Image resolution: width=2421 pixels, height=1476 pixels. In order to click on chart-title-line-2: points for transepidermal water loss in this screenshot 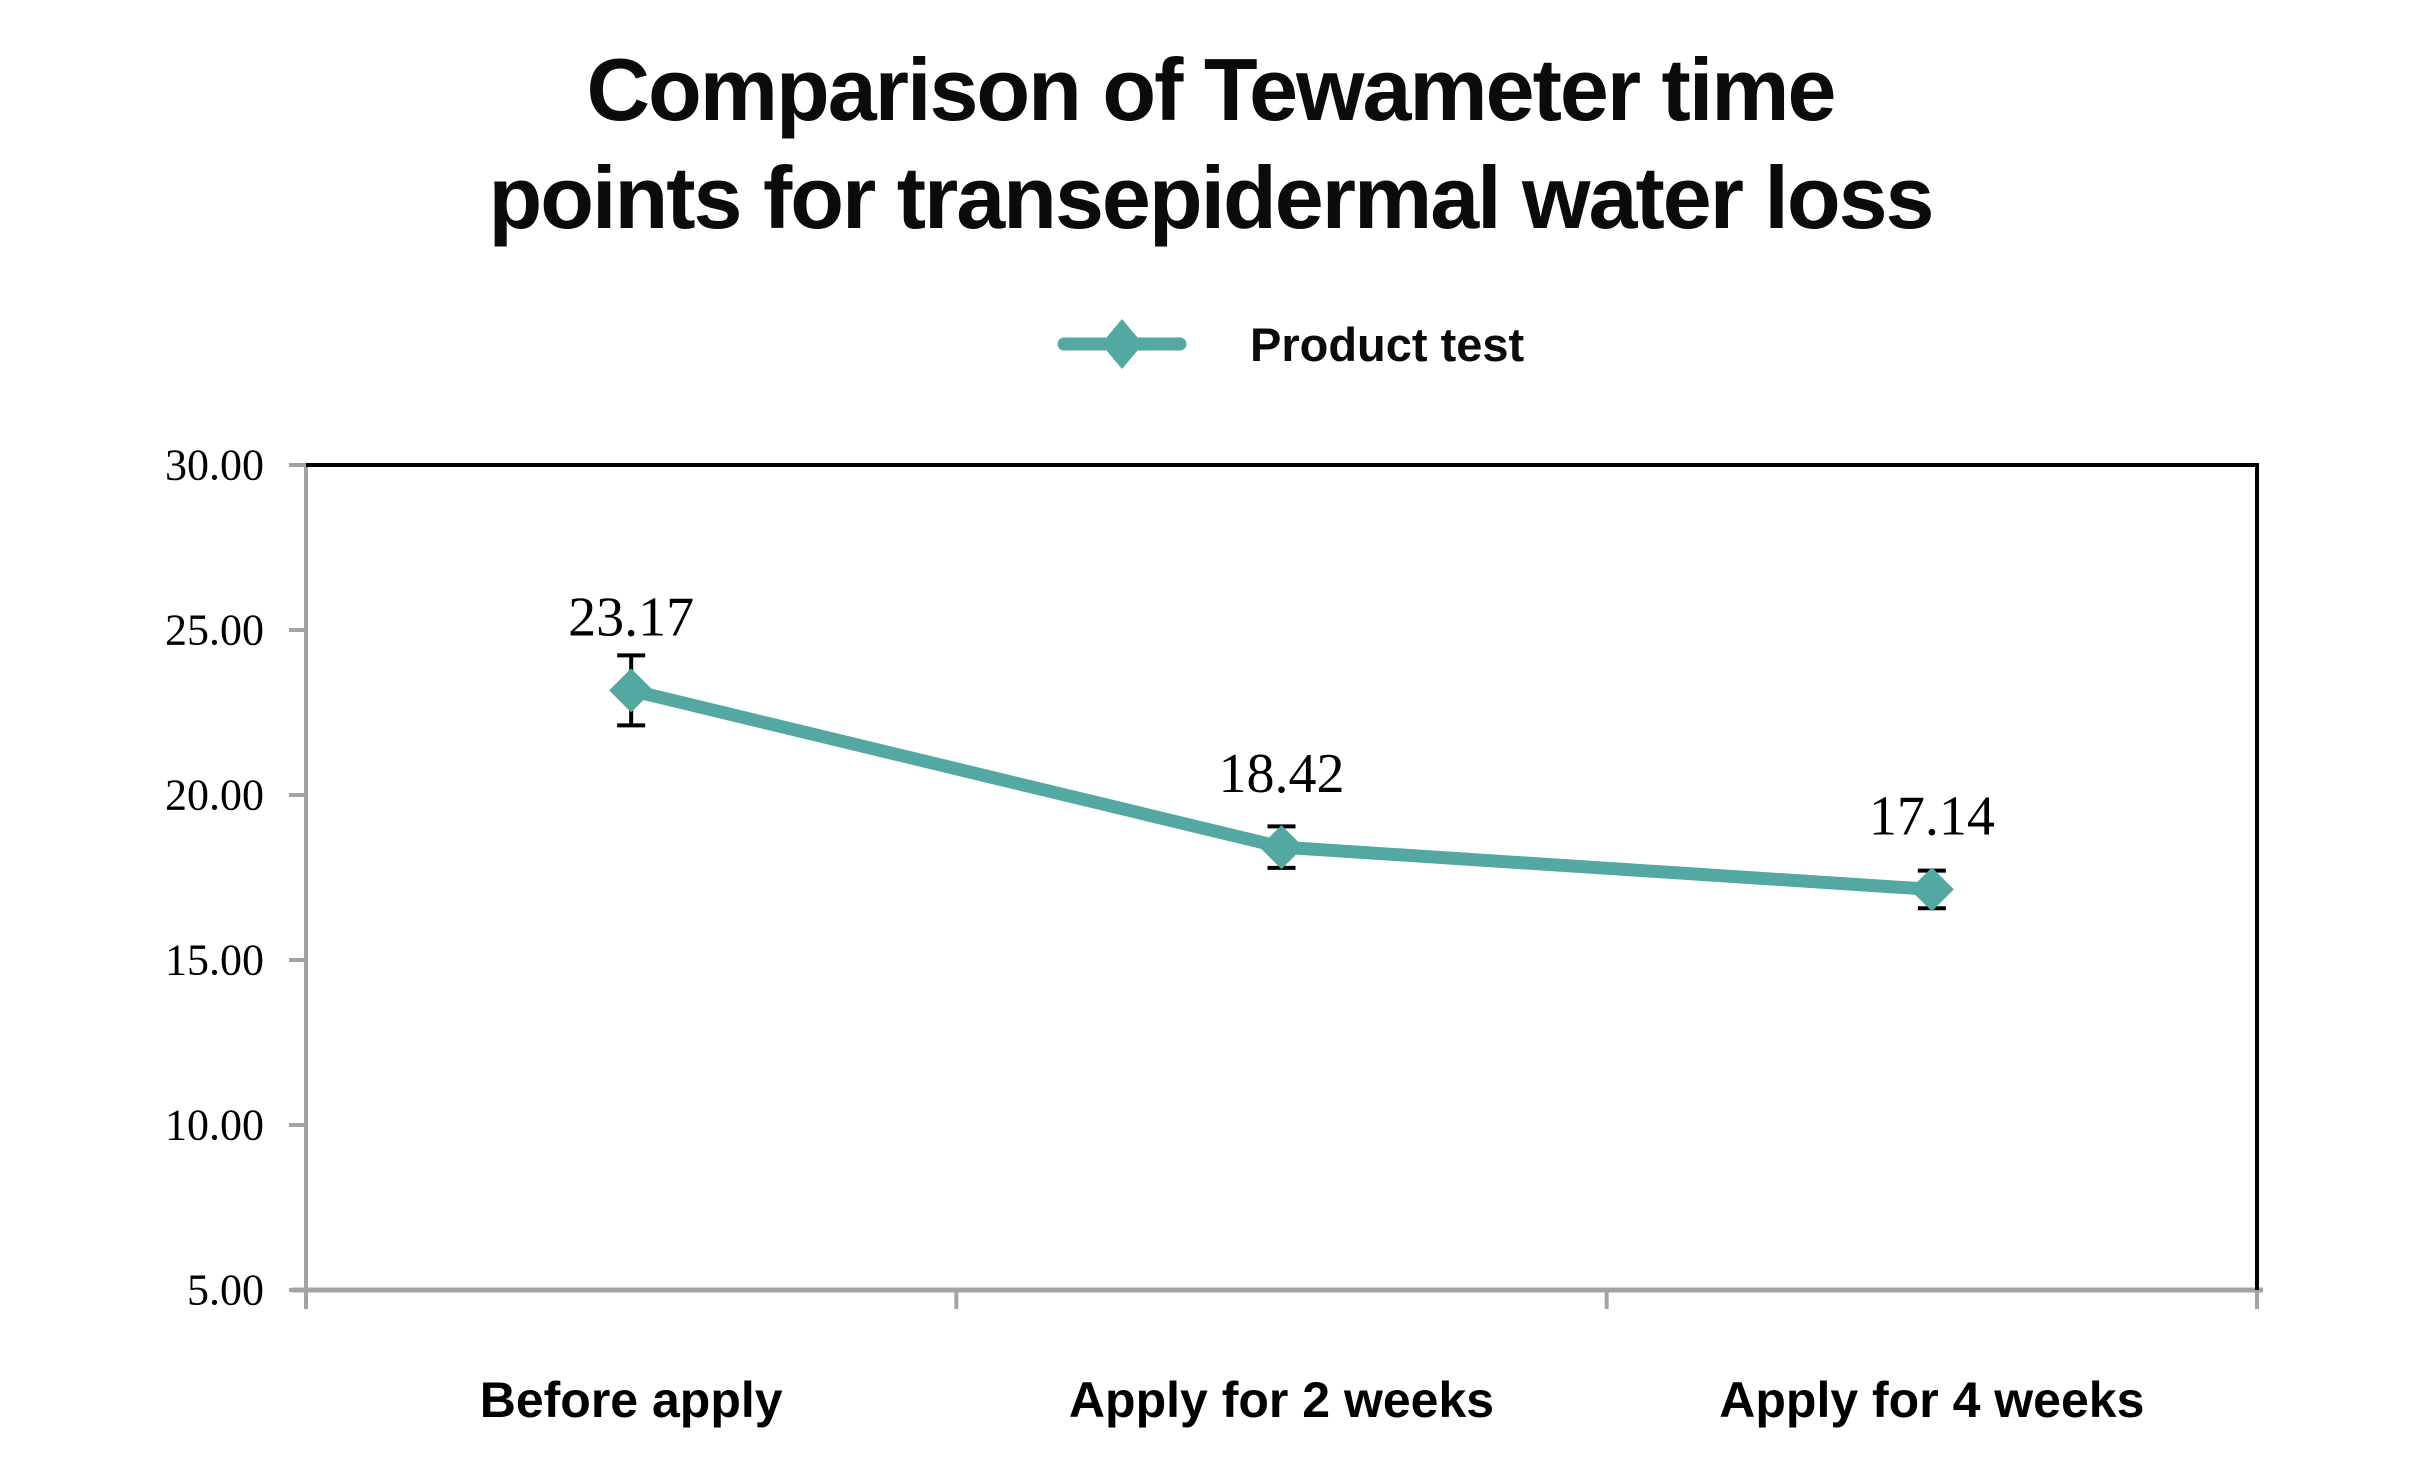, I will do `click(1211, 197)`.